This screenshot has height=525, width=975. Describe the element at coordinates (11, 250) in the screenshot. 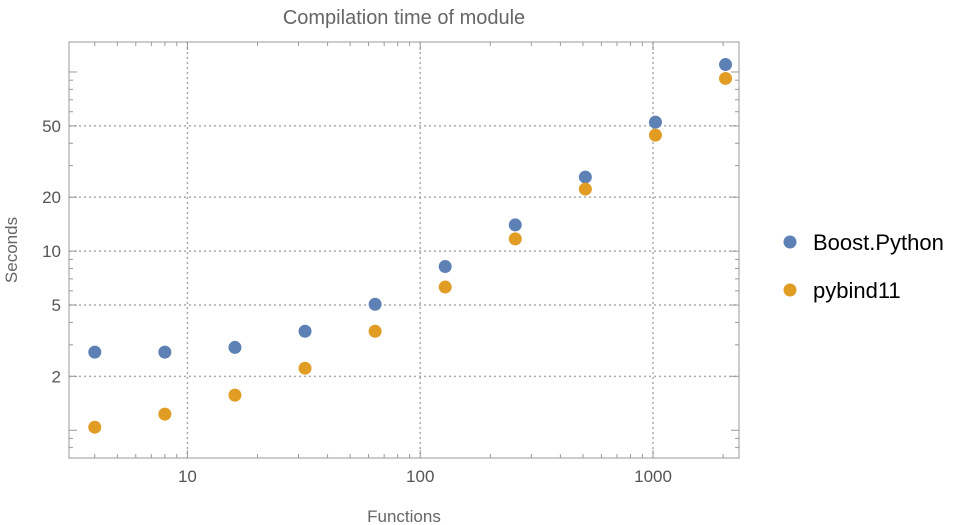

I see `y-axis-label: Seconds` at that location.